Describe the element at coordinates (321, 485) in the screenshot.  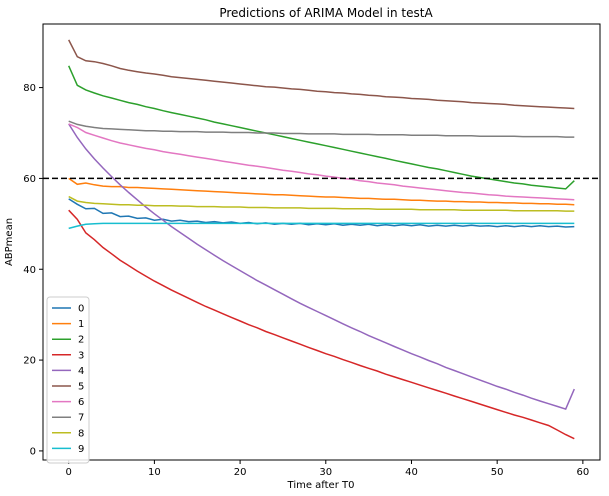
I see `x-axis-label: Time after T0` at that location.